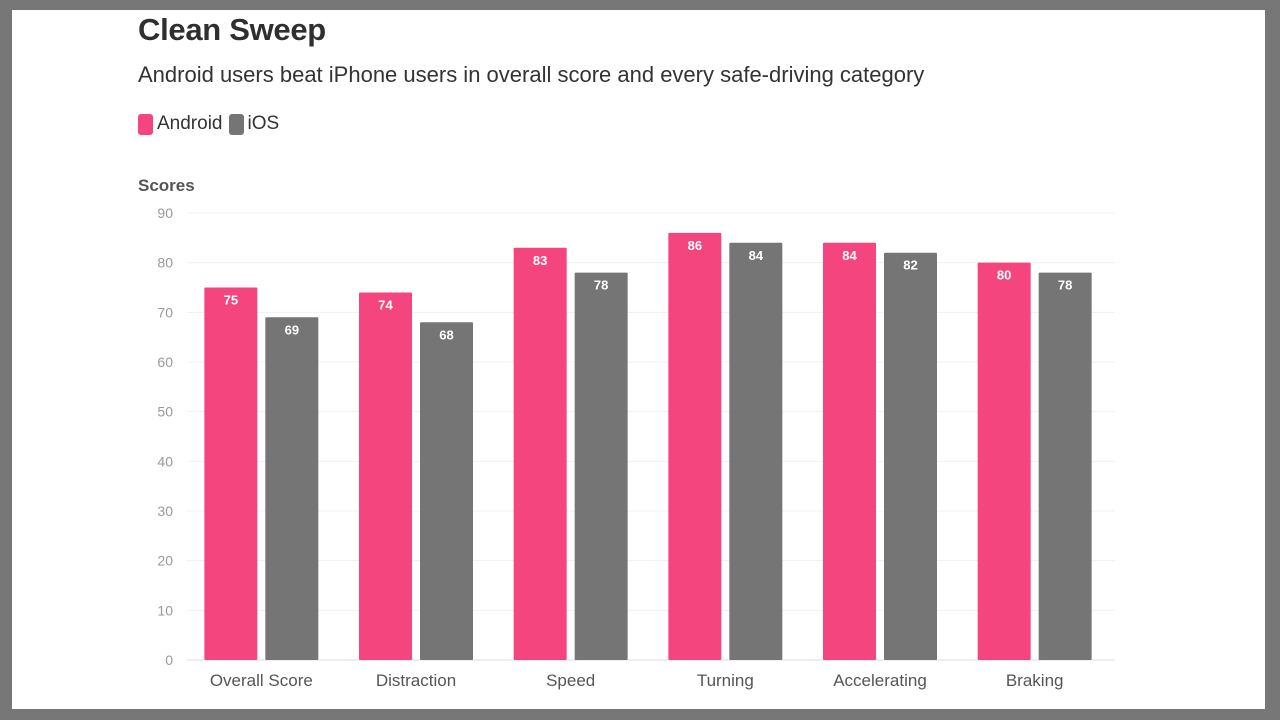 This screenshot has height=720, width=1280. What do you see at coordinates (165, 610) in the screenshot?
I see `y-tick-label: 10` at bounding box center [165, 610].